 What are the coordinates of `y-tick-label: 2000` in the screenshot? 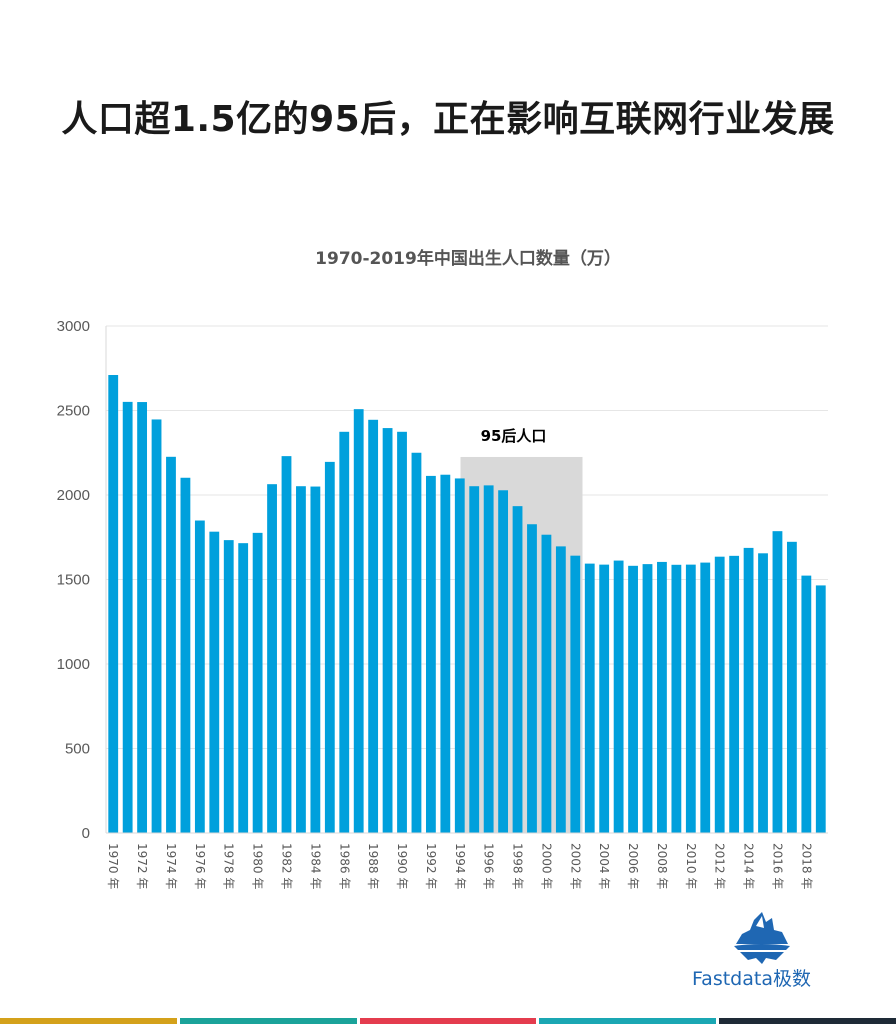 It's located at (73, 495).